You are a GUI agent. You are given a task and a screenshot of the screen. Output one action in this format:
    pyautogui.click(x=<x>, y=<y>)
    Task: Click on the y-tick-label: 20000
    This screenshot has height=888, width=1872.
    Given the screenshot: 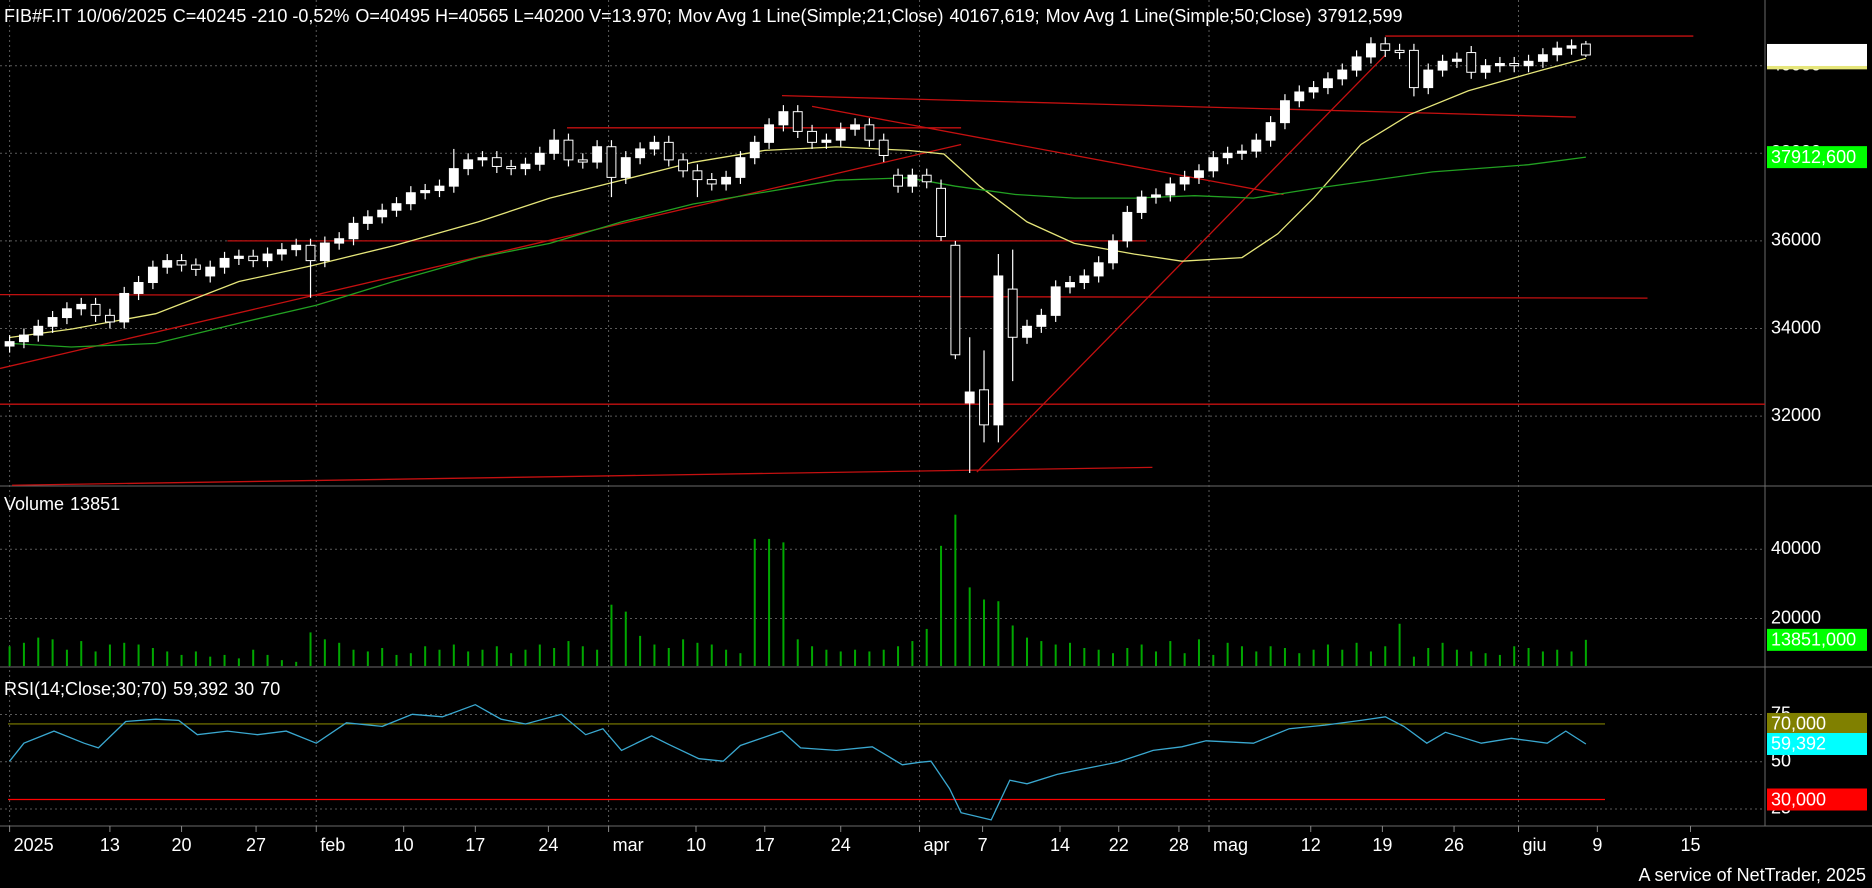 What is the action you would take?
    pyautogui.click(x=1796, y=617)
    